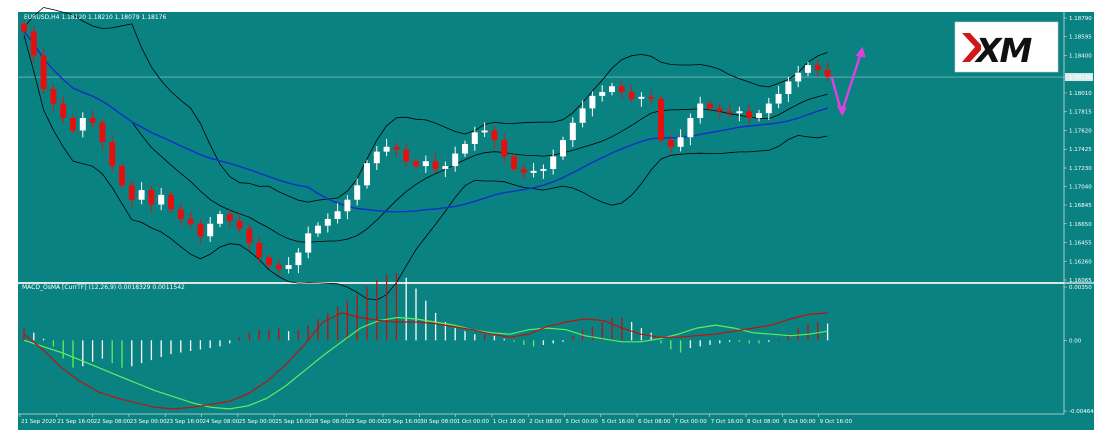 The image size is (1107, 445). What do you see at coordinates (1080, 244) in the screenshot?
I see `price-tick-label: 1.16455` at bounding box center [1080, 244].